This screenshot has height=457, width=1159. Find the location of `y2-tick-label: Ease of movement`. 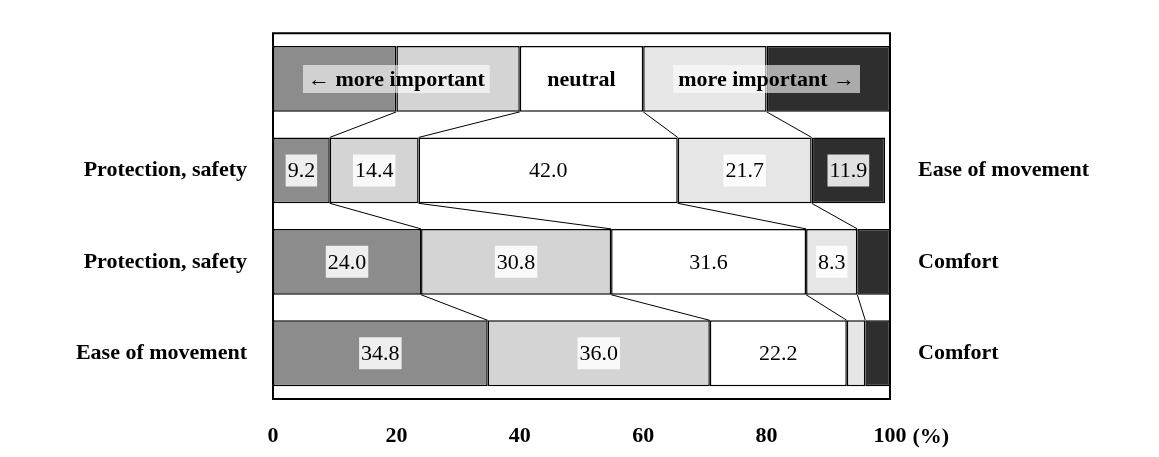

y2-tick-label: Ease of movement is located at coordinates (1004, 169).